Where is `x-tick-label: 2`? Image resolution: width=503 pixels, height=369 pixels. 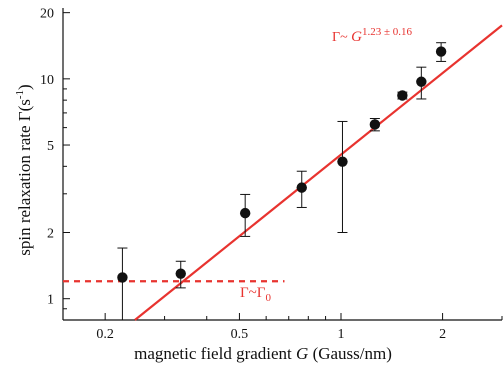 x-tick-label: 2 is located at coordinates (442, 334).